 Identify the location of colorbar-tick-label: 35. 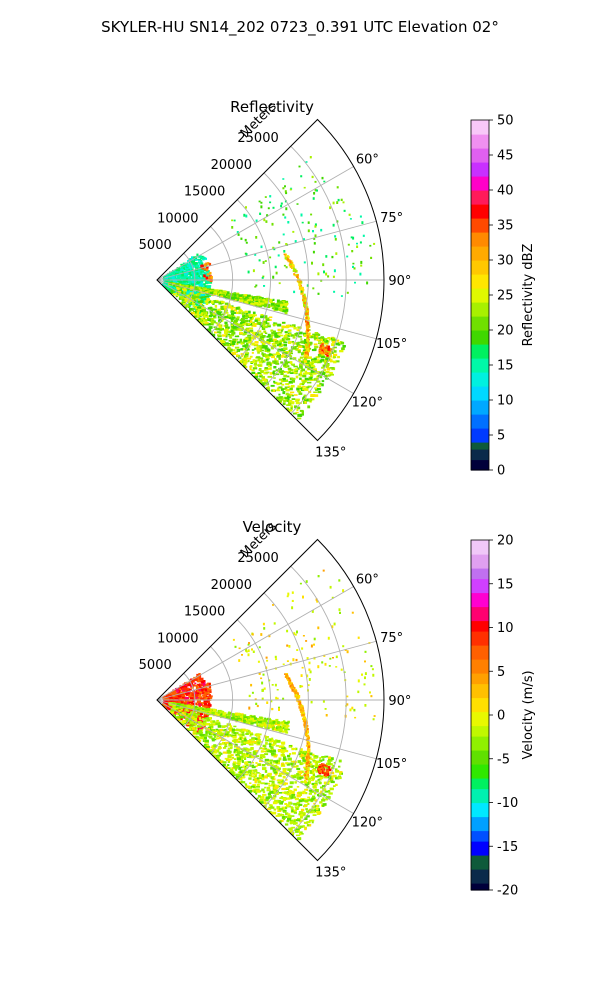
(505, 226).